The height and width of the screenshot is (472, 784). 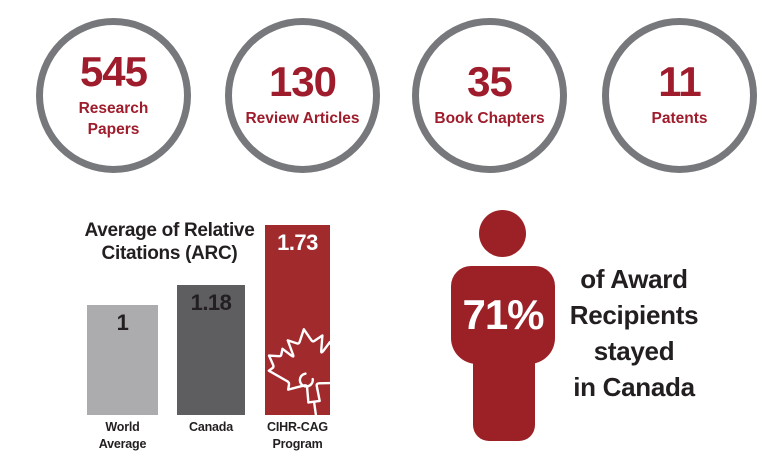 What do you see at coordinates (298, 371) in the screenshot?
I see `maple-leaf-icon` at bounding box center [298, 371].